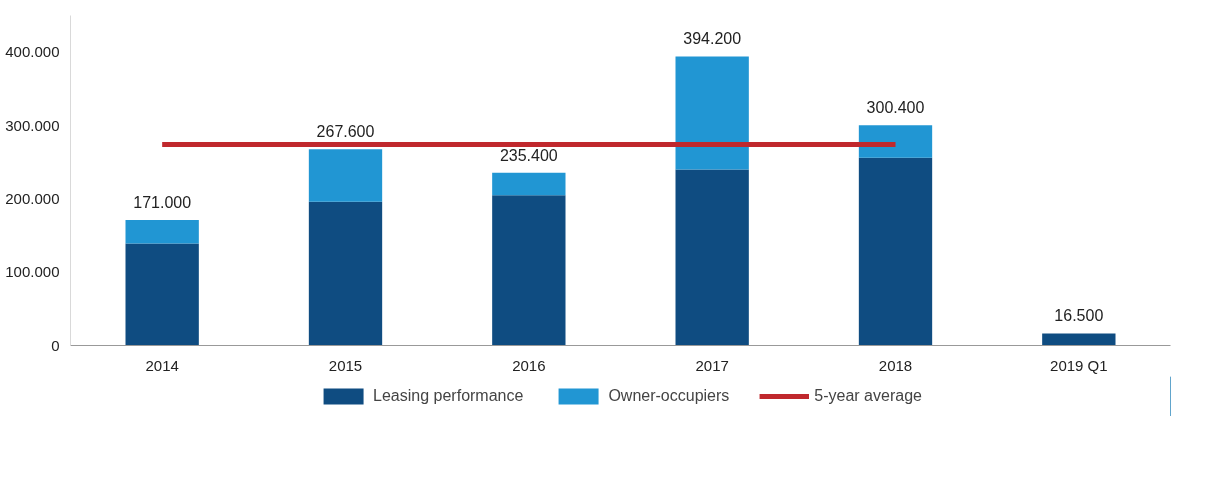  I want to click on x-tick-label: 2019 Q1, so click(1079, 365).